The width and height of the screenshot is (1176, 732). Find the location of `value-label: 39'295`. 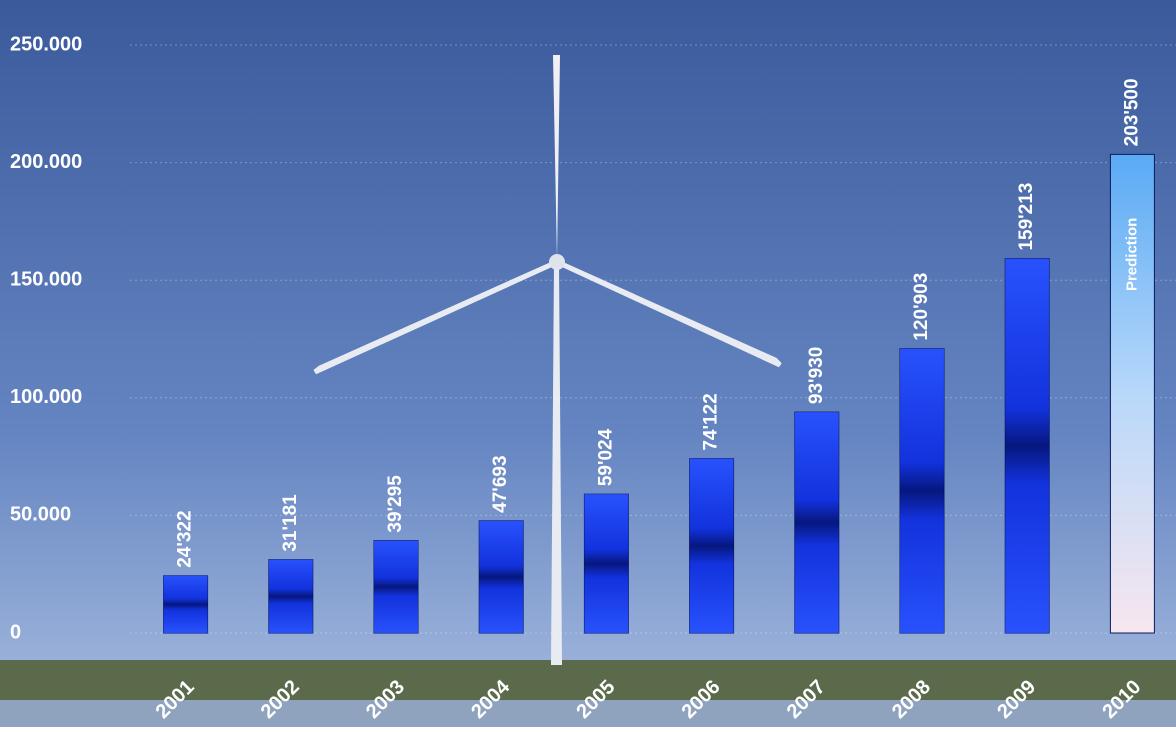

value-label: 39'295 is located at coordinates (395, 504).